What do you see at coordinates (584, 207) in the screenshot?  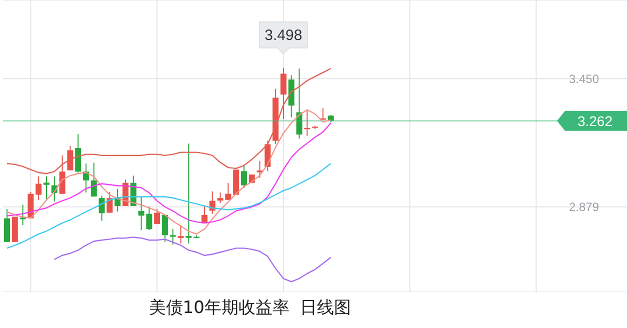 I see `y-tick-label: 2.879` at bounding box center [584, 207].